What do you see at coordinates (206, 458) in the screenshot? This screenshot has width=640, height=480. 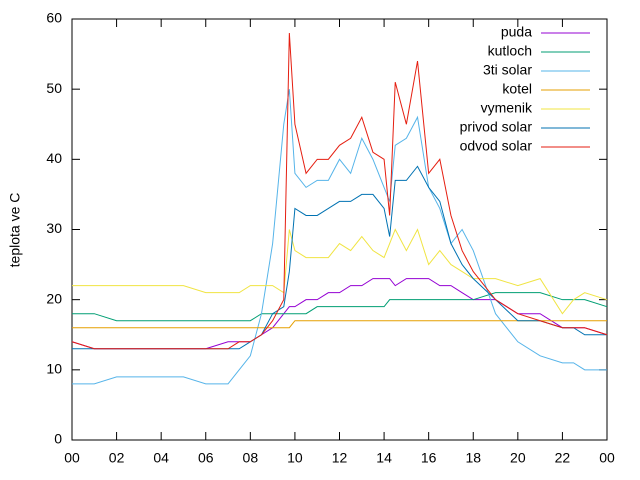 I see `x-tick-label: 06` at bounding box center [206, 458].